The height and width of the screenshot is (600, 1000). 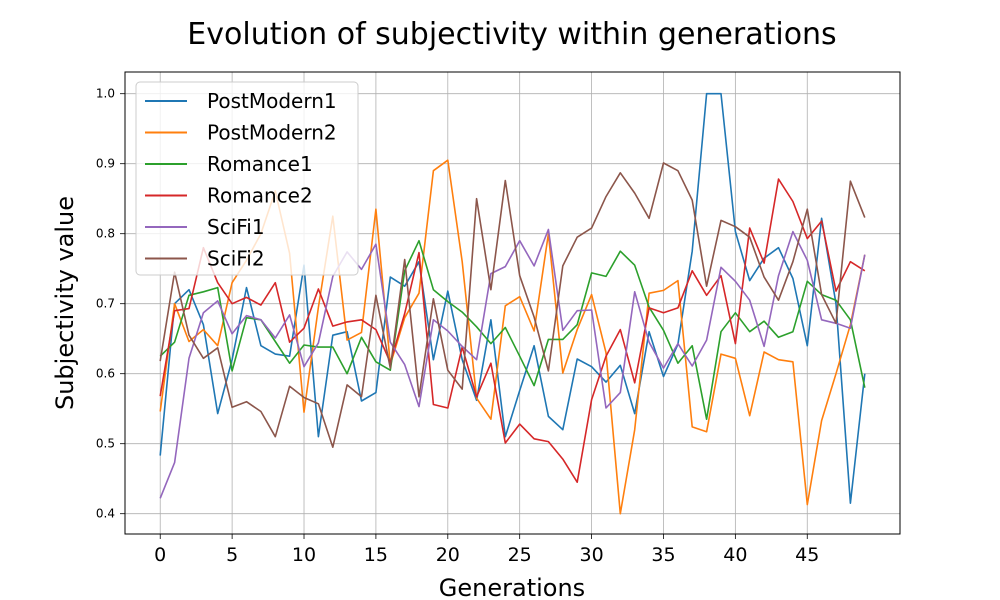 What do you see at coordinates (105, 234) in the screenshot?
I see `y-tick-label: 0.8` at bounding box center [105, 234].